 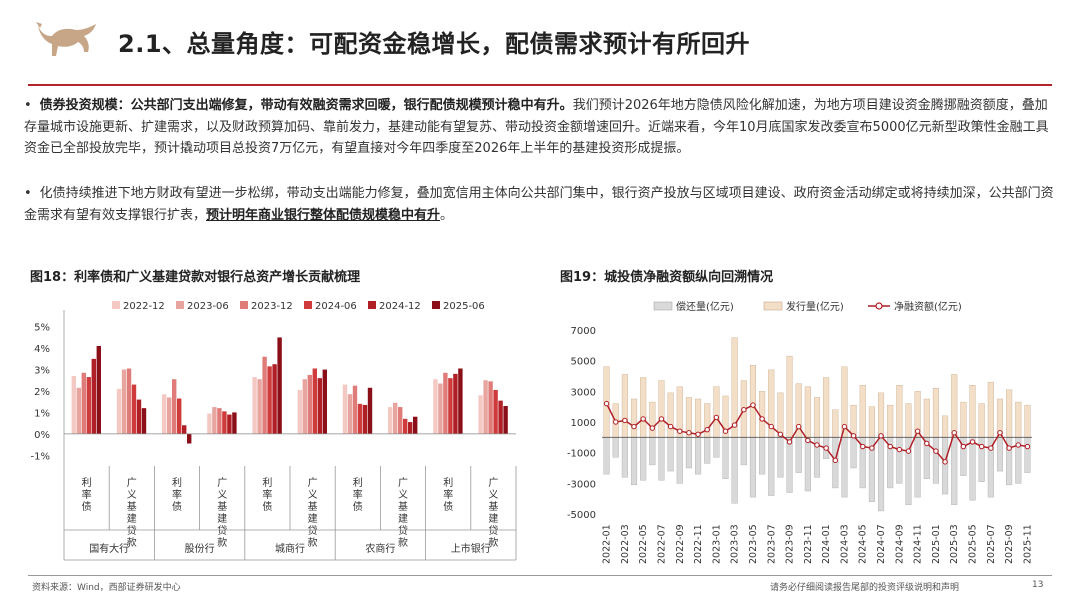 I want to click on legend-swatch, so click(x=372, y=305).